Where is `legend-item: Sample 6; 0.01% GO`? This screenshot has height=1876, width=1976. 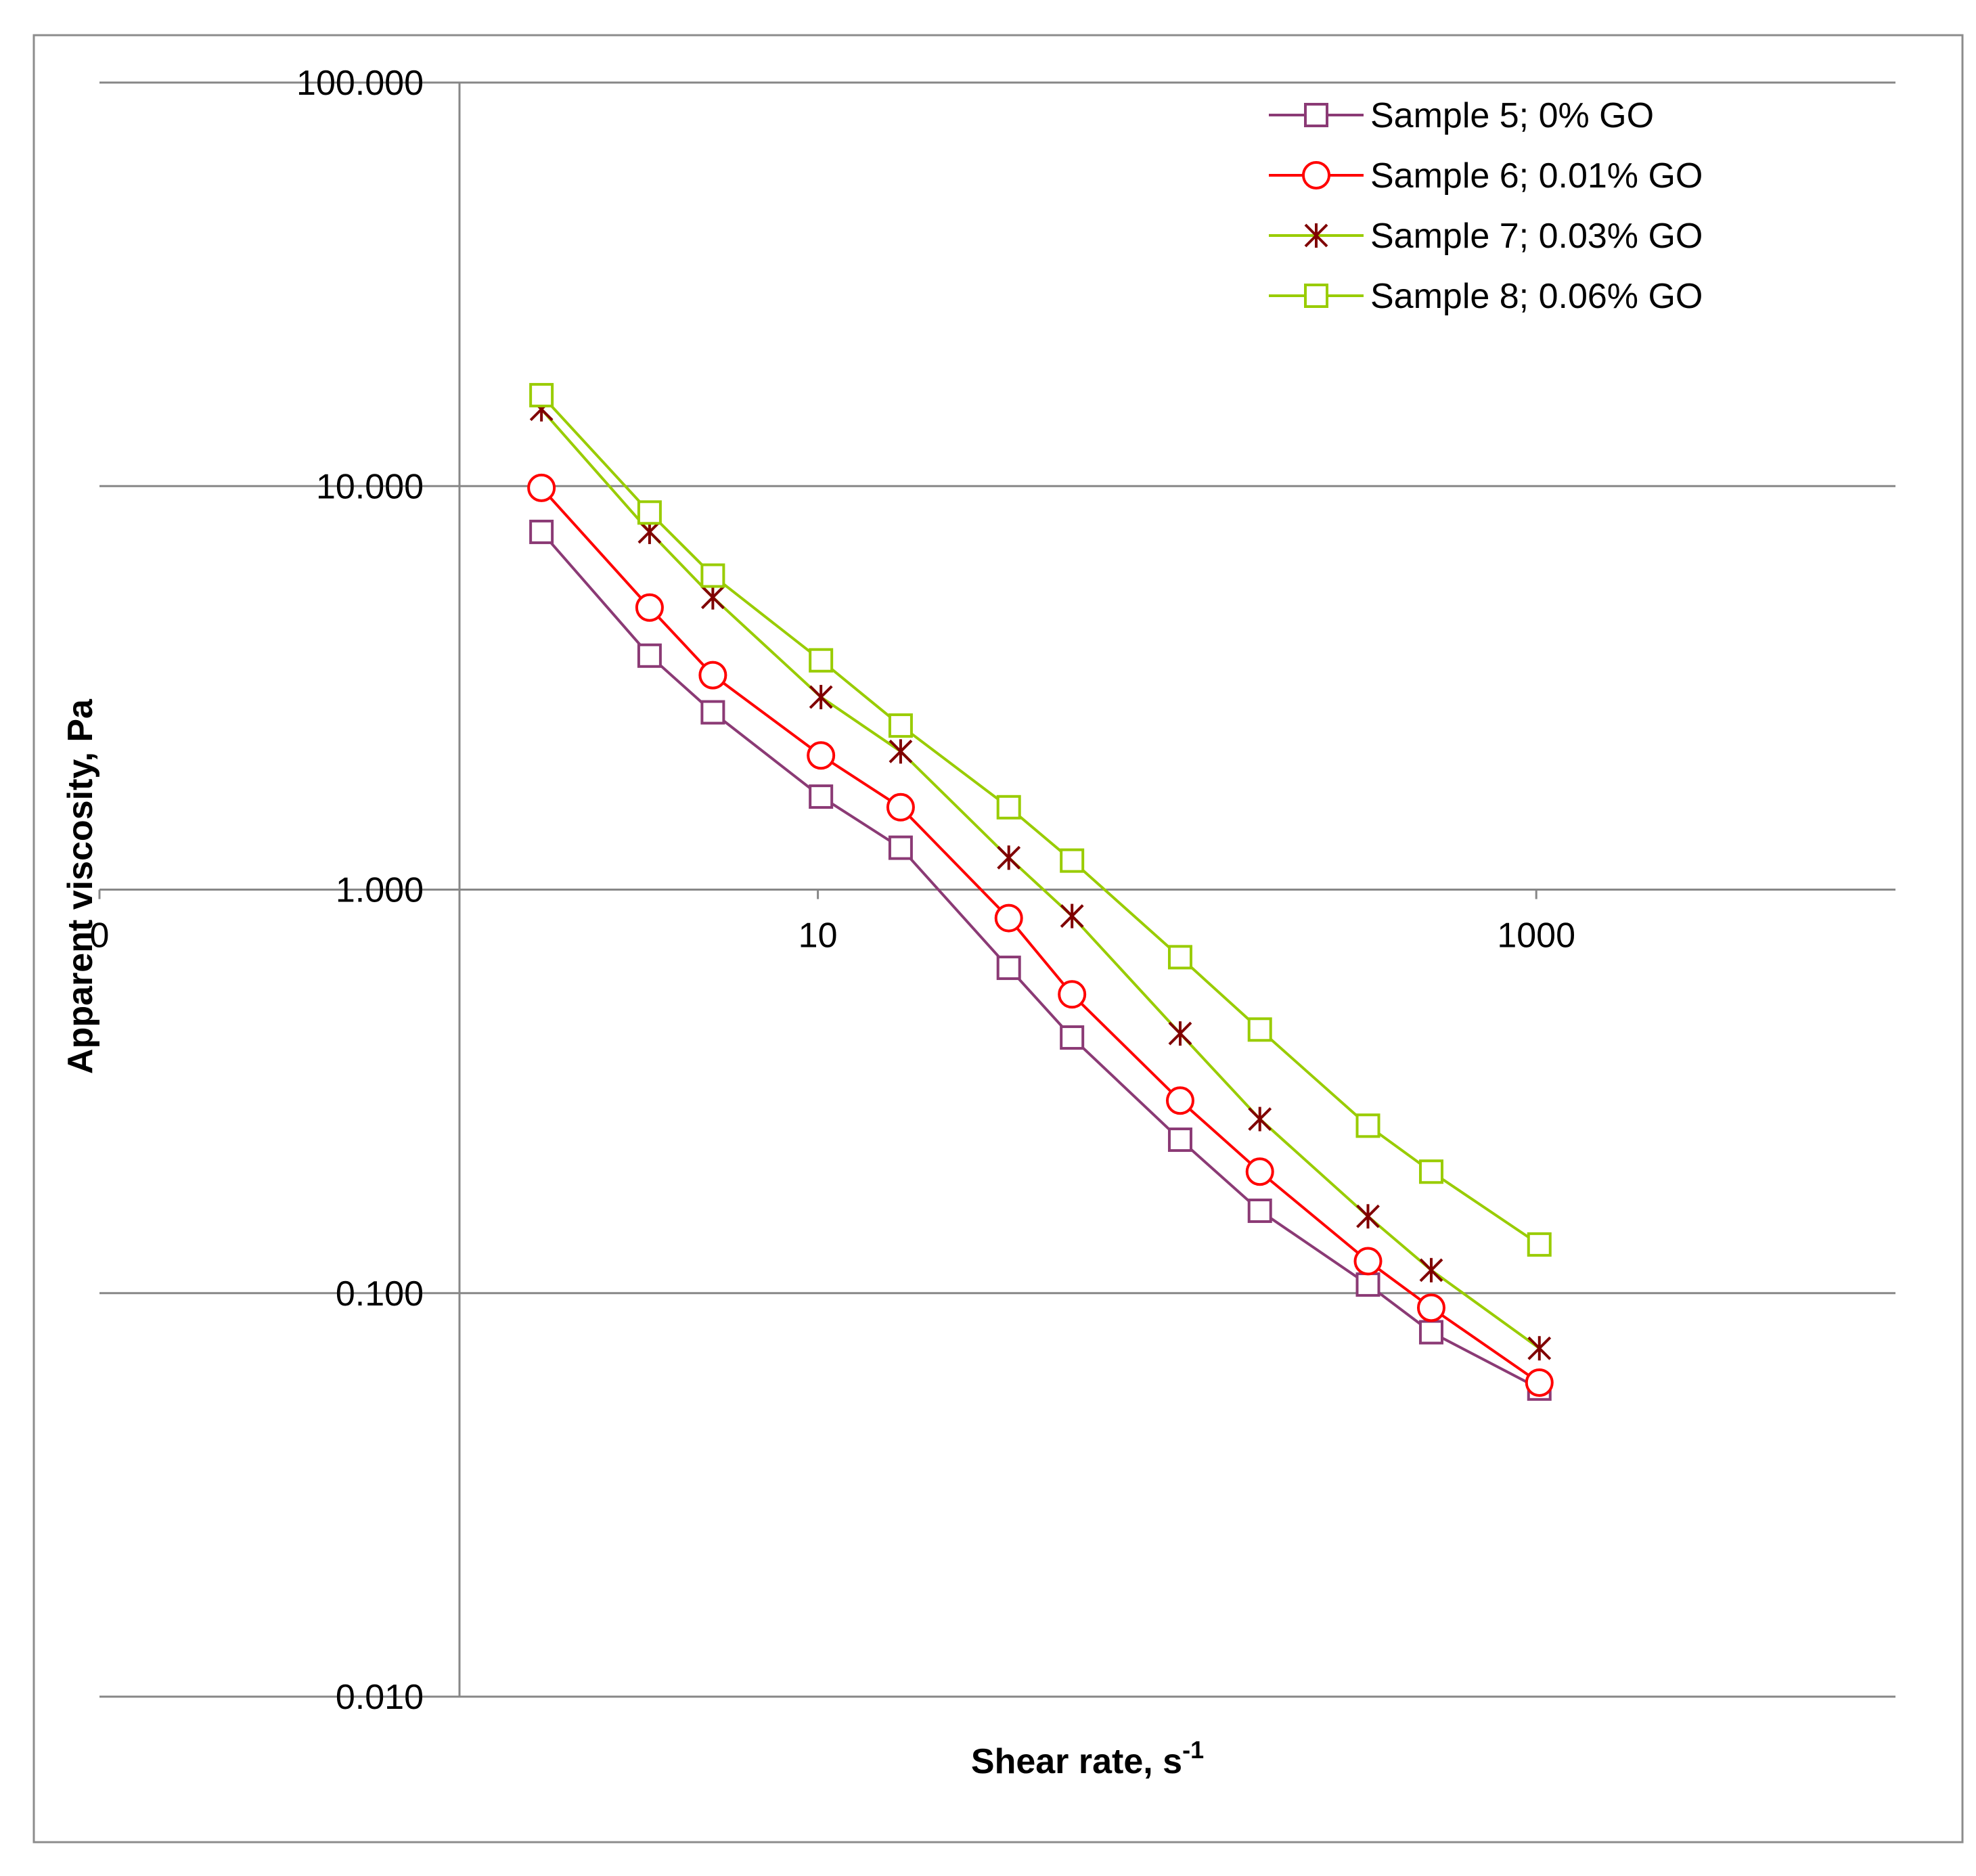 legend-item: Sample 6; 0.01% GO is located at coordinates (1486, 176).